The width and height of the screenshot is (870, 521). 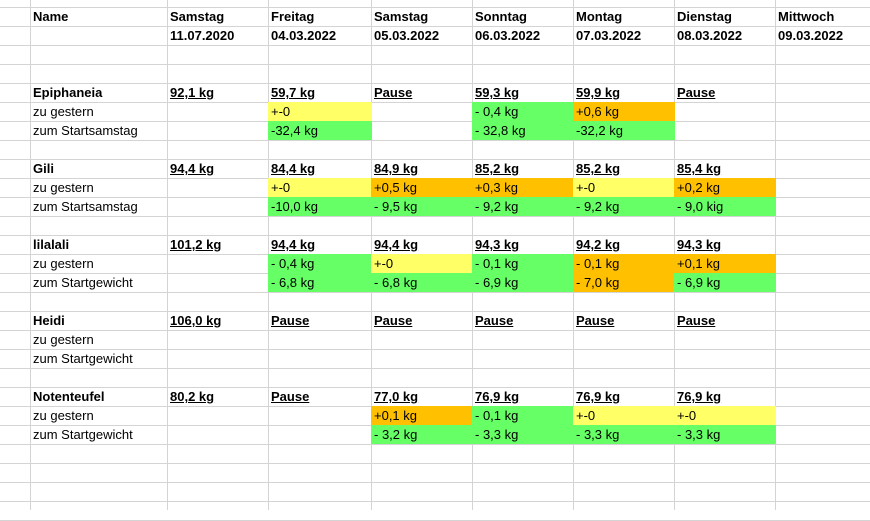 What do you see at coordinates (710, 35) in the screenshot?
I see `header-date: 08.03.2022` at bounding box center [710, 35].